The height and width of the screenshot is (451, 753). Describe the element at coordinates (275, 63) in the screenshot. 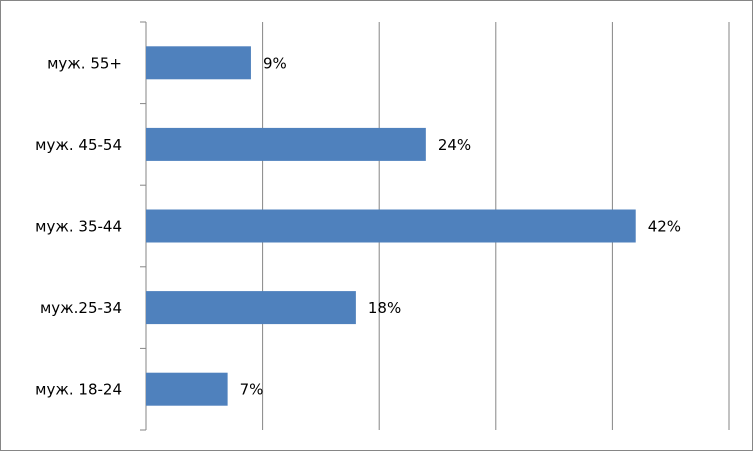

I see `data-label: 9%` at that location.